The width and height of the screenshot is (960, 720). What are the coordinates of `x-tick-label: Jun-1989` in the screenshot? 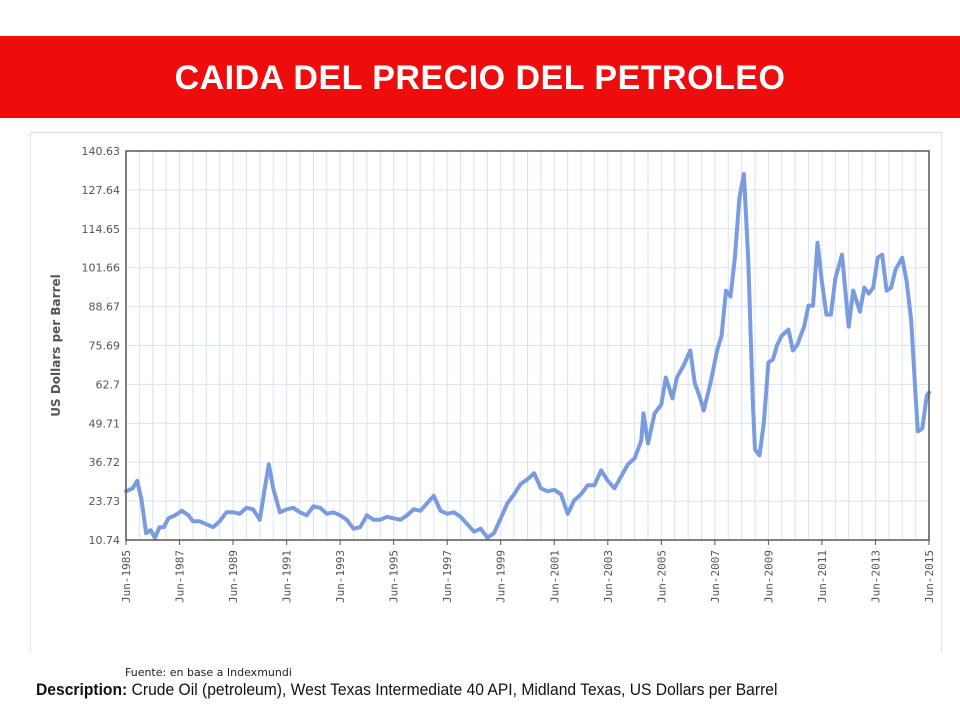 It's located at (233, 576).